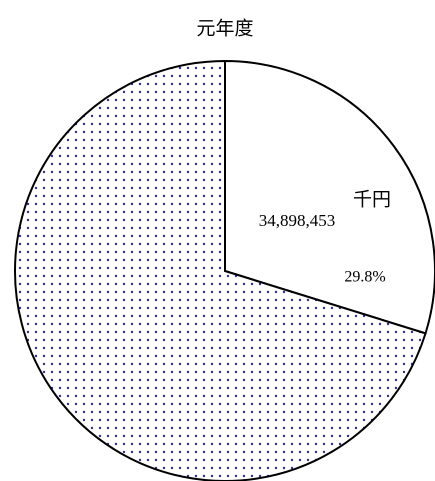  Describe the element at coordinates (297, 220) in the screenshot. I see `amount-label: 34,898,453` at that location.